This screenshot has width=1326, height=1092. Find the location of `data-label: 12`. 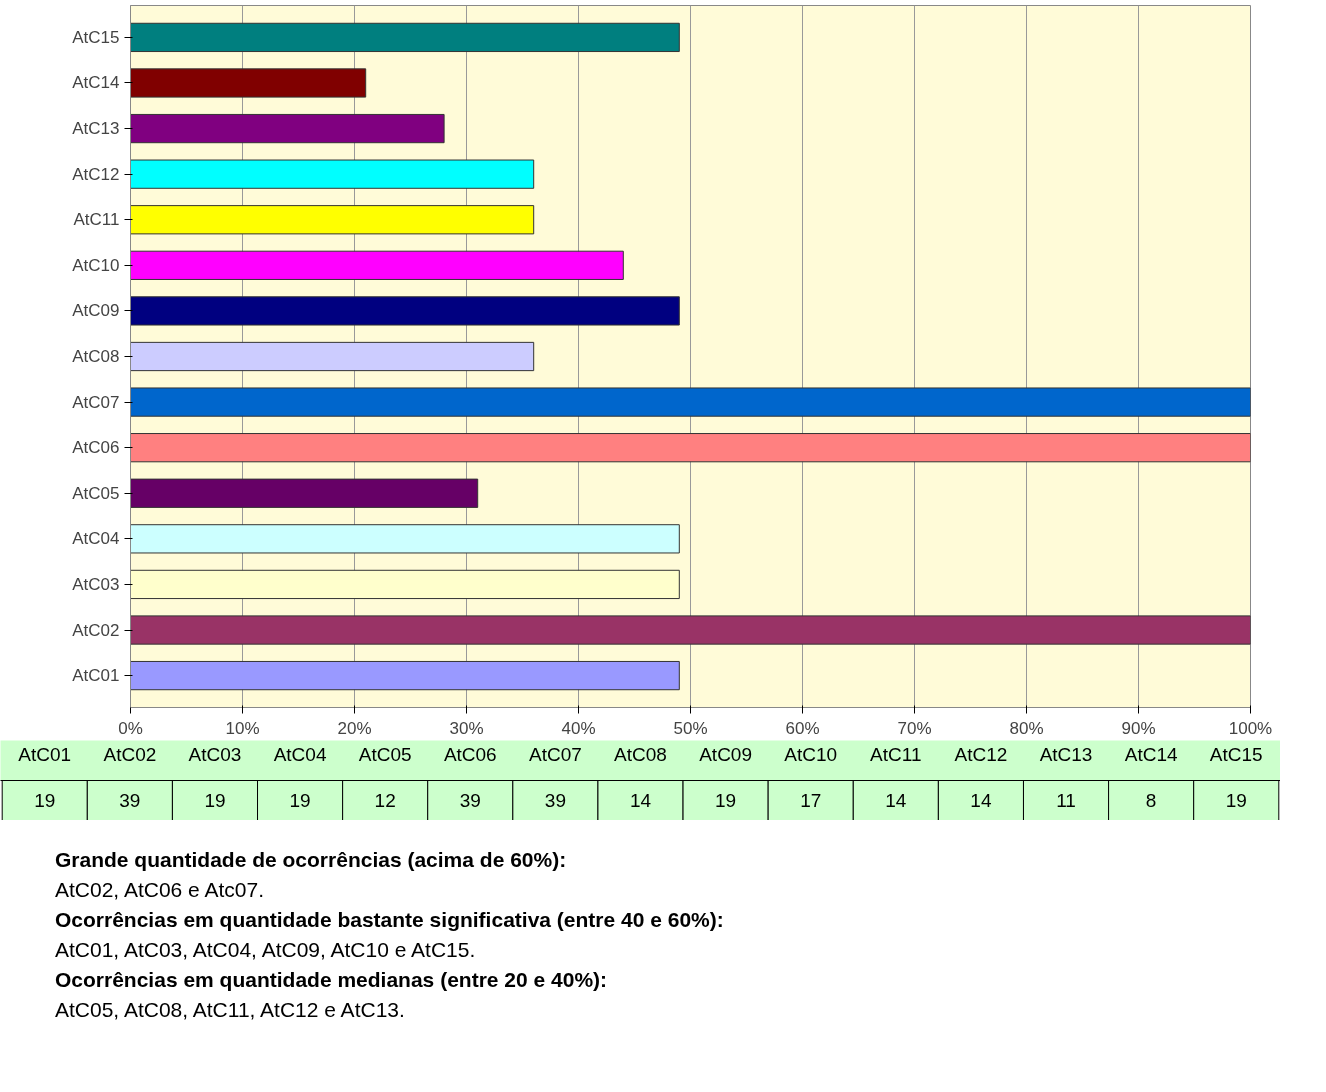

data-label: 12 is located at coordinates (385, 800).